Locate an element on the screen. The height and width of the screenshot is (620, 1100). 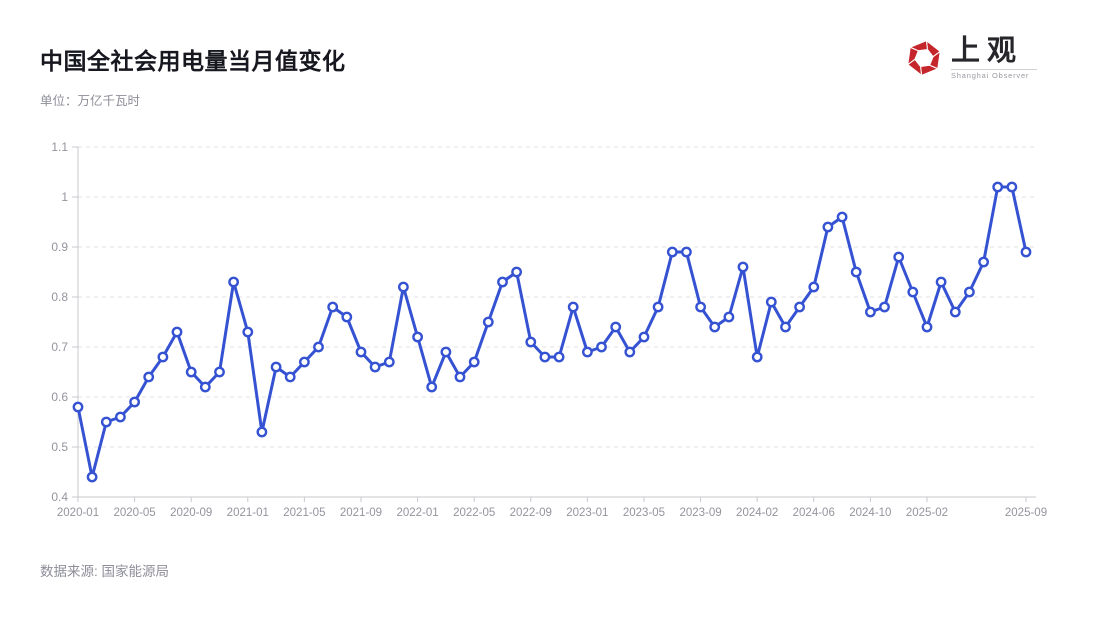
x-tick-label: 2022-05 is located at coordinates (474, 513).